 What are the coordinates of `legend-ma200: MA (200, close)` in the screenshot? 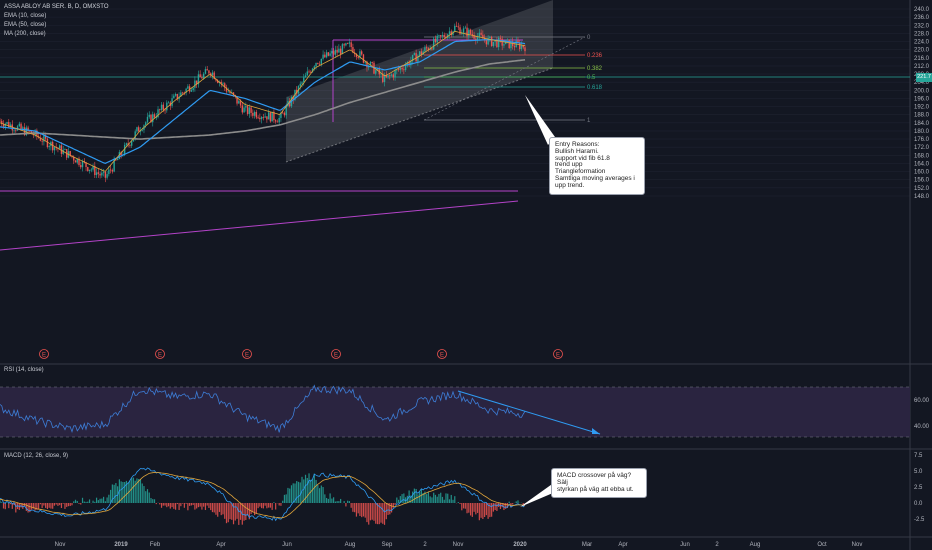 It's located at (25, 34).